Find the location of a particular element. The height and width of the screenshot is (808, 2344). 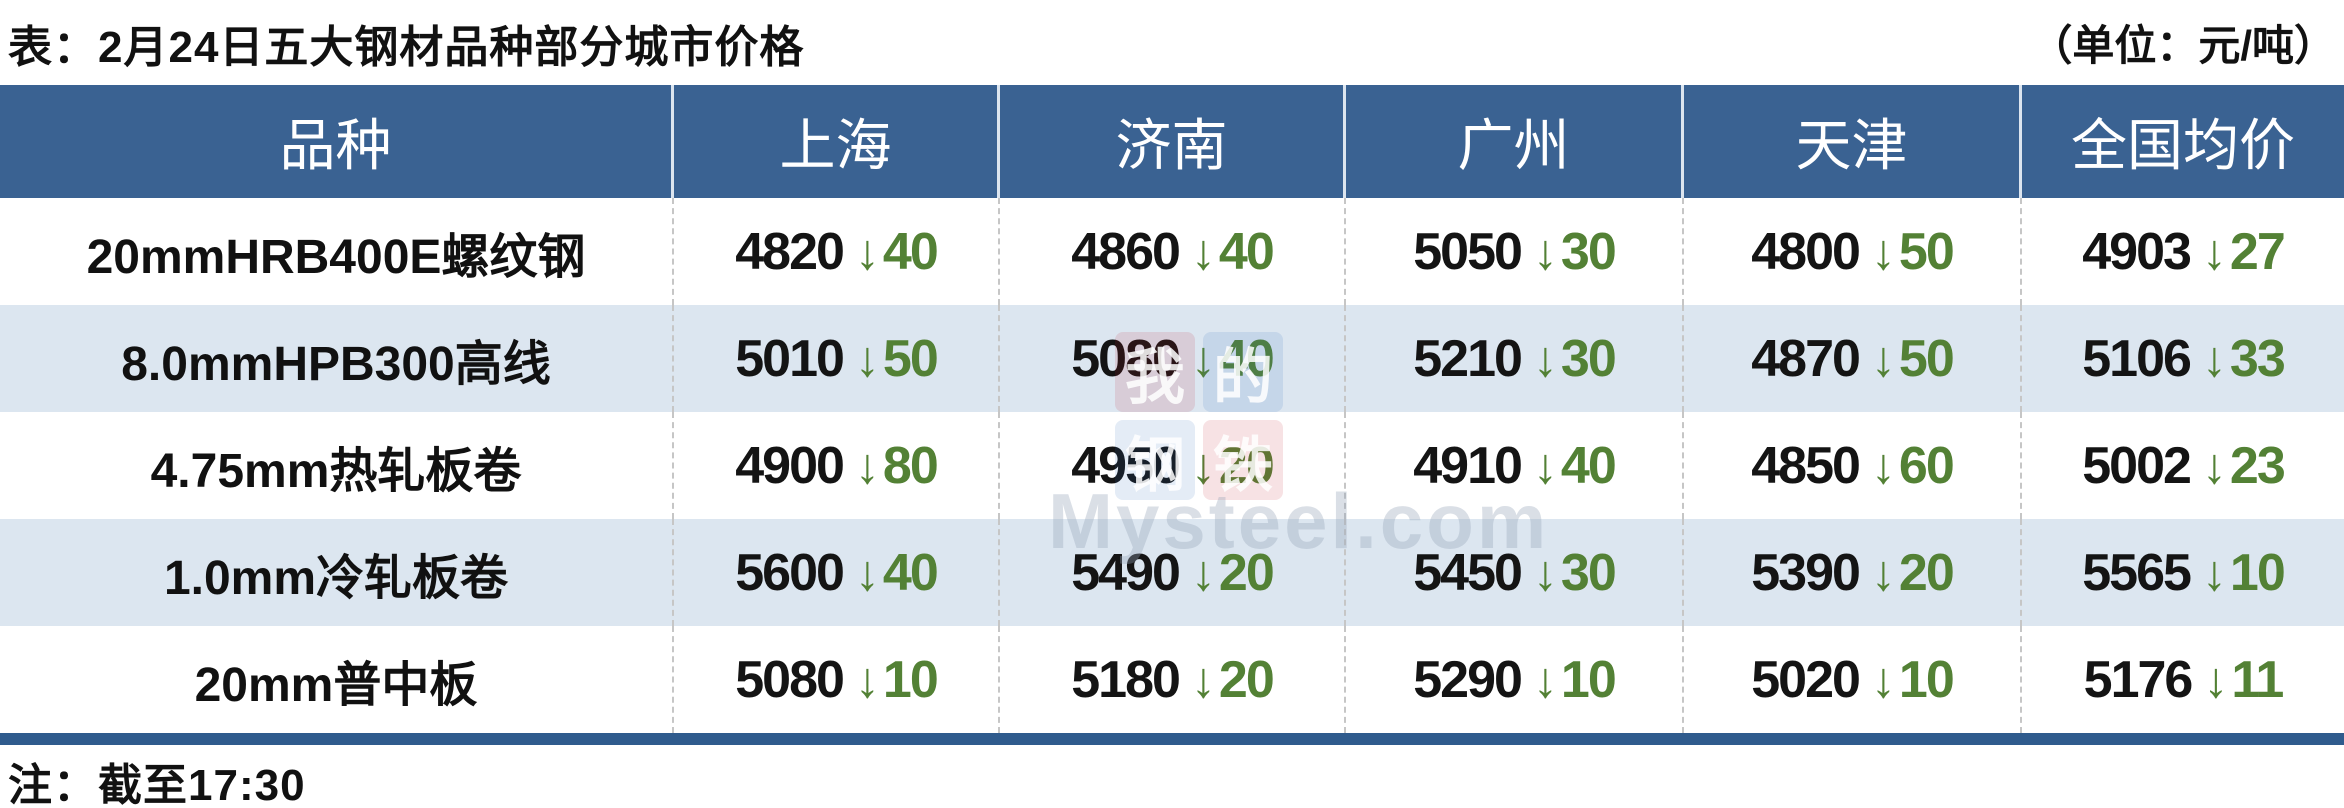

price-cell: 4860 ↓ 40 is located at coordinates (1173, 251).